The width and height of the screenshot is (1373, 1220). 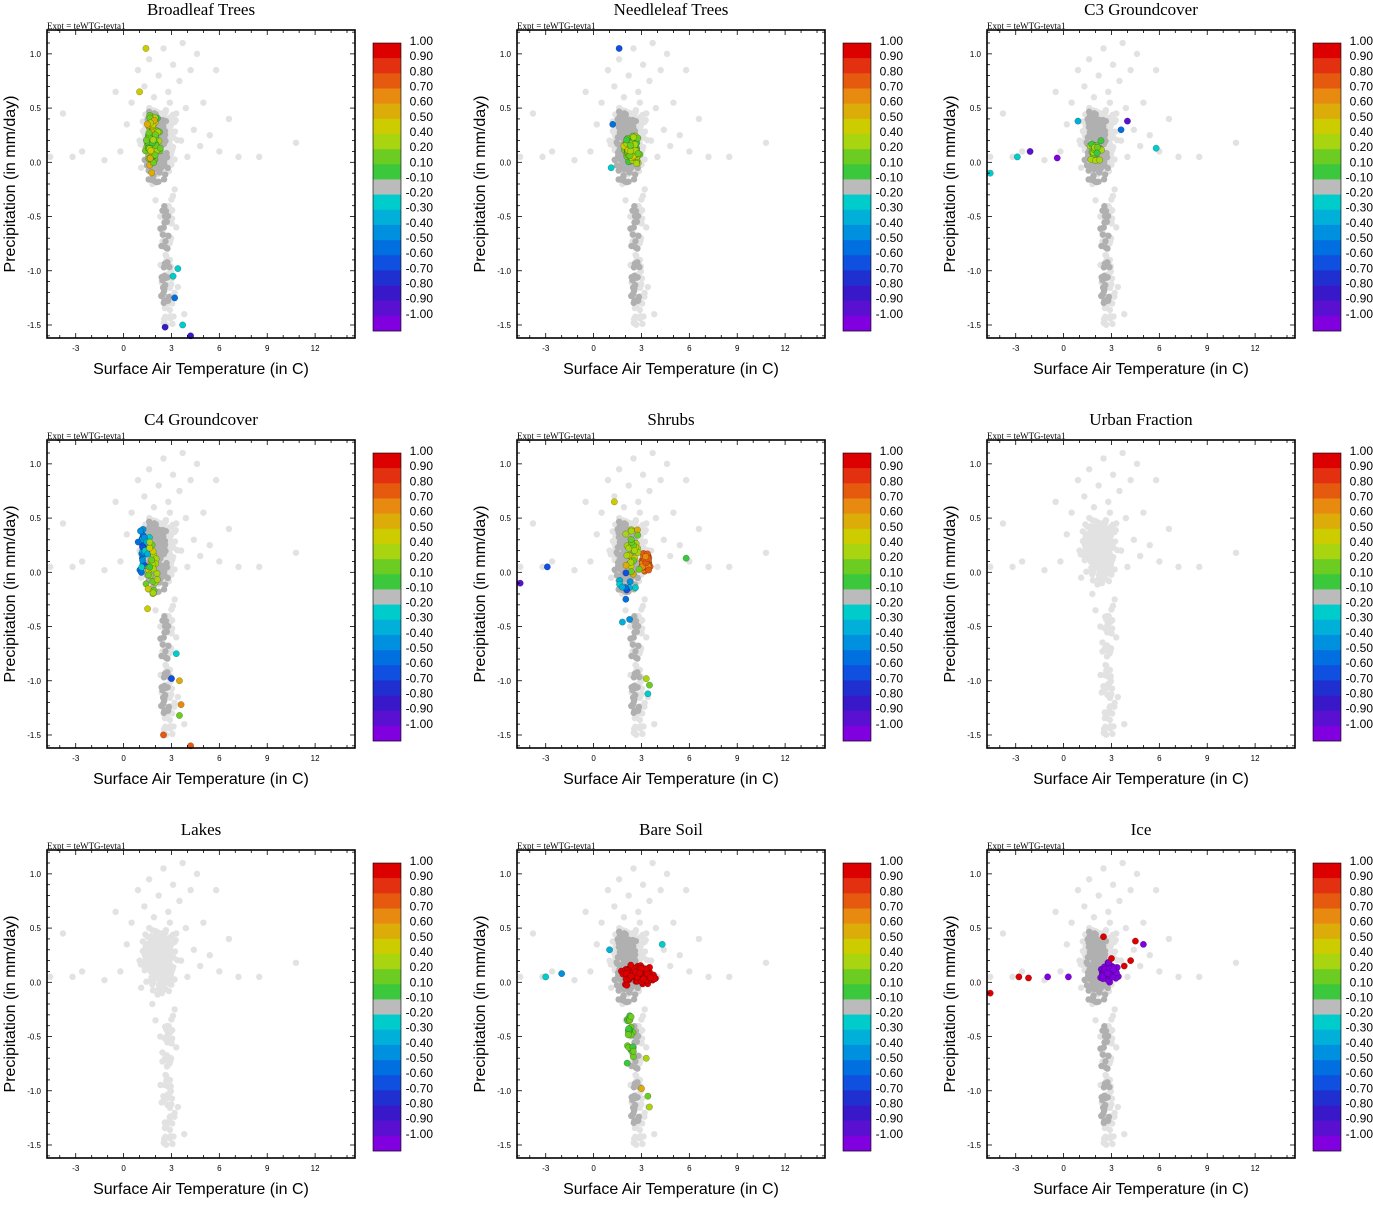 What do you see at coordinates (267, 348) in the screenshot?
I see `x-tick-label: 9` at bounding box center [267, 348].